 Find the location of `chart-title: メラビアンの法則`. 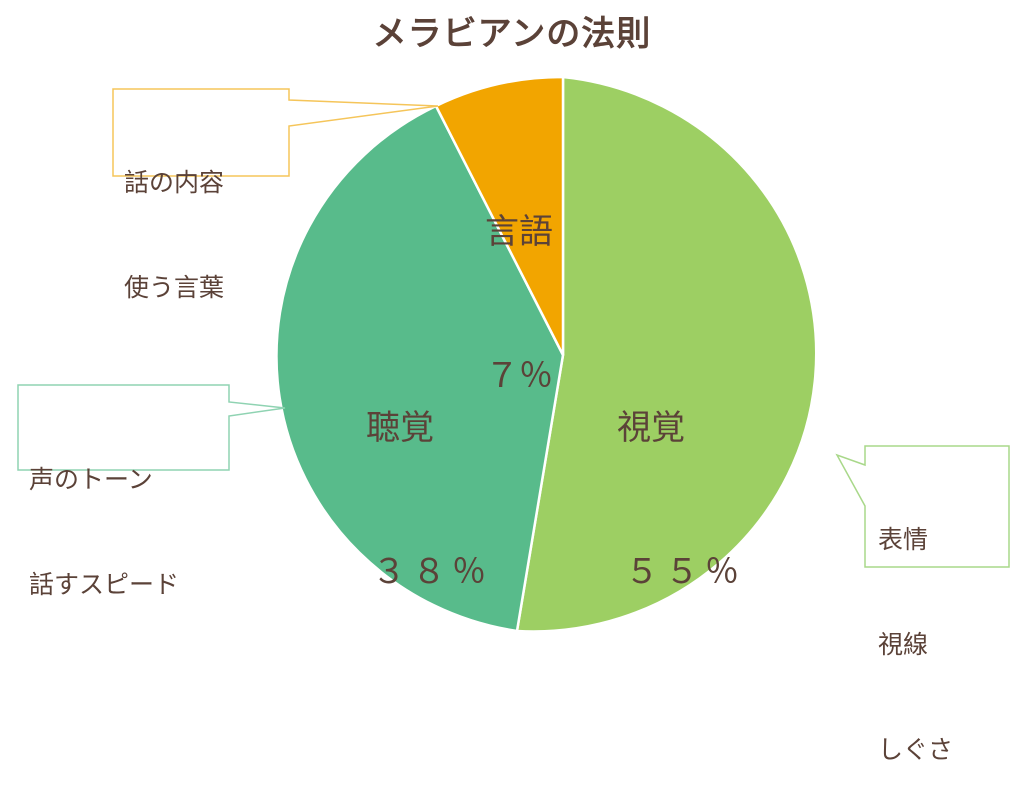

chart-title: メラビアンの法則 is located at coordinates (512, 34).